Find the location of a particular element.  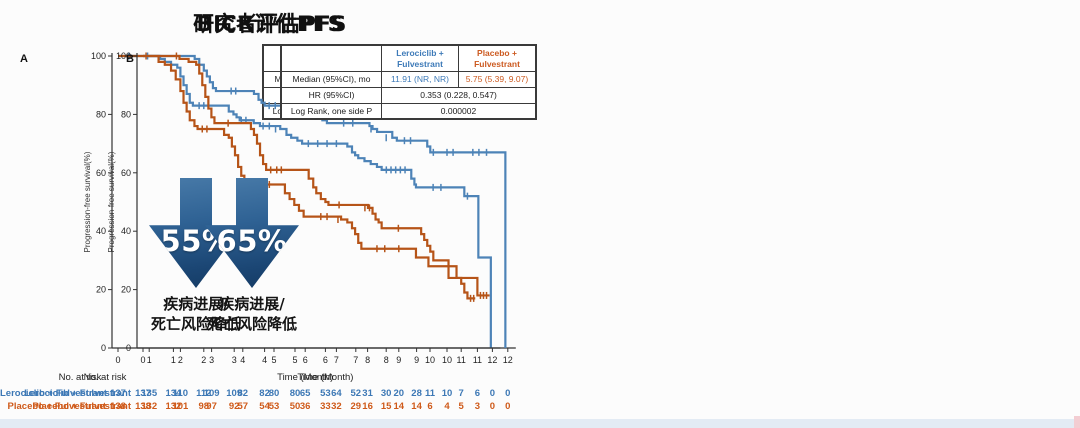

x-tick-label: 6 is located at coordinates (305, 360).